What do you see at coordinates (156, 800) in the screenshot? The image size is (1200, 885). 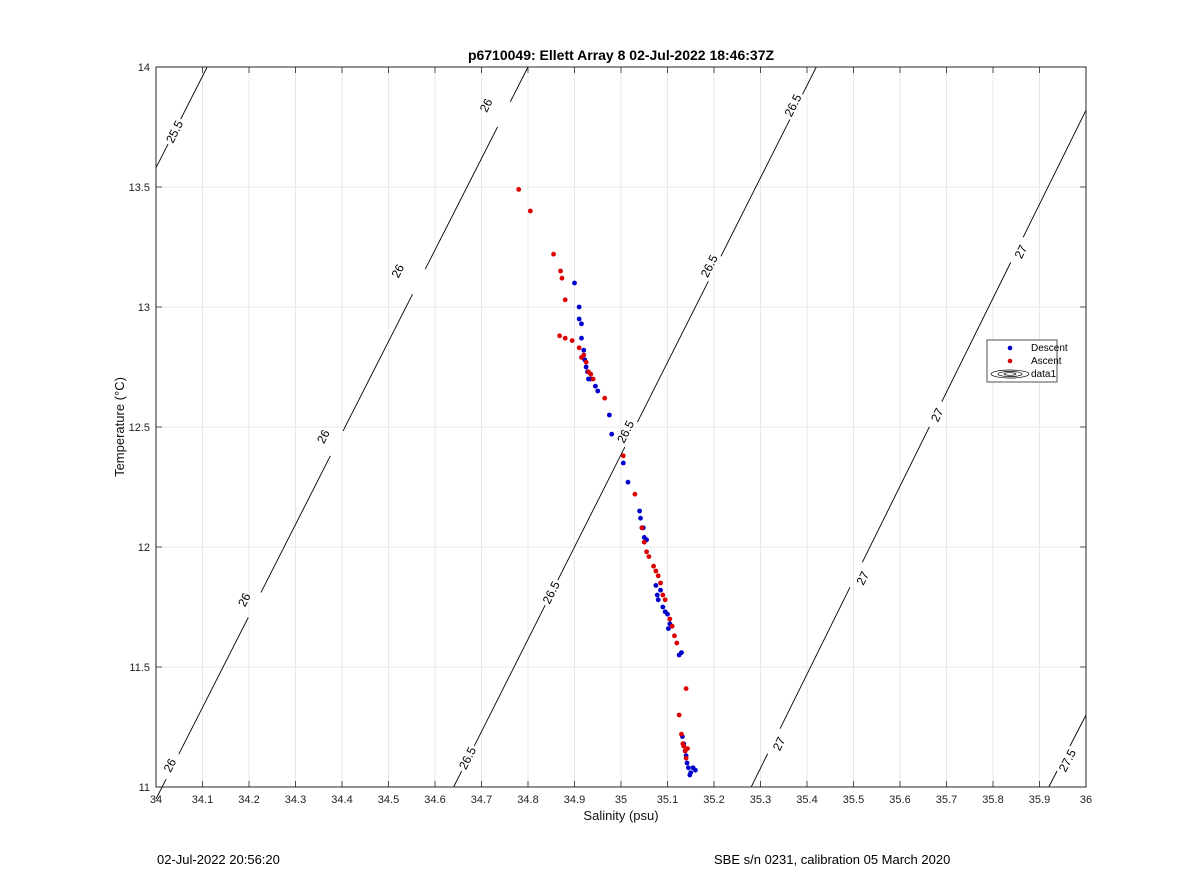 I see `x-tick-label: 34` at bounding box center [156, 800].